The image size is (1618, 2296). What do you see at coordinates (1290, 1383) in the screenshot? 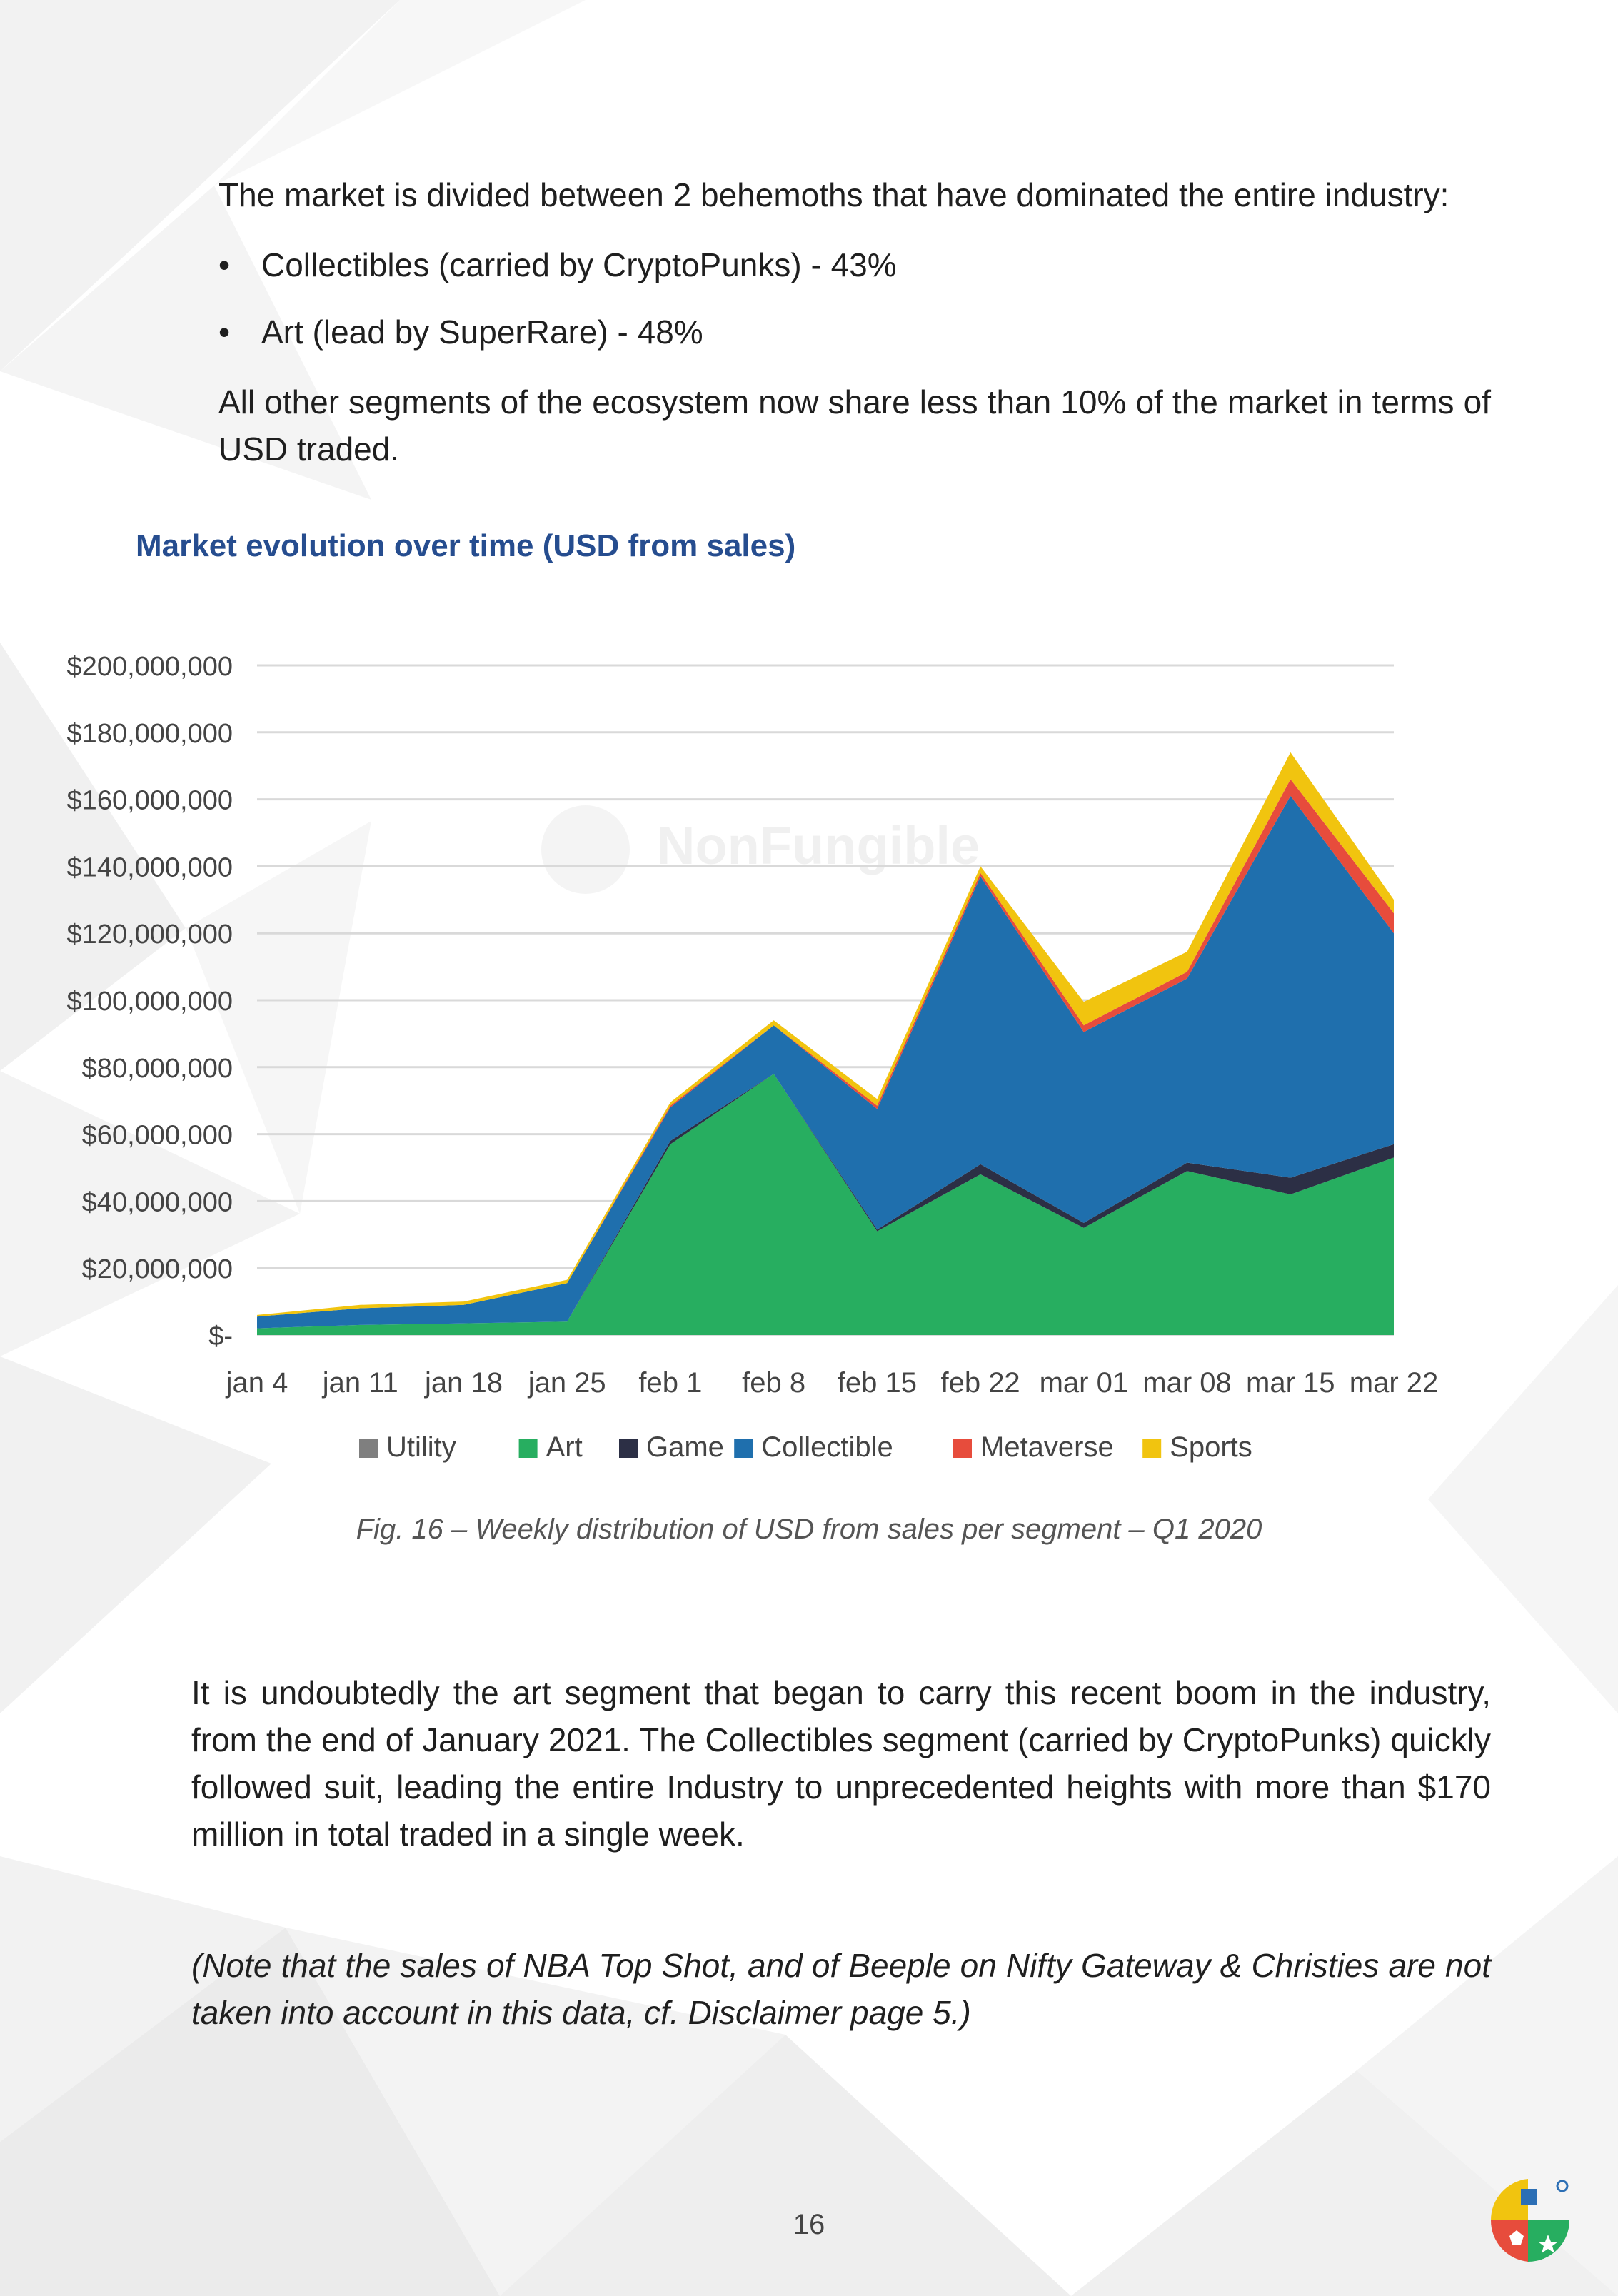
I see `x-tick-label: mar 15` at bounding box center [1290, 1383].